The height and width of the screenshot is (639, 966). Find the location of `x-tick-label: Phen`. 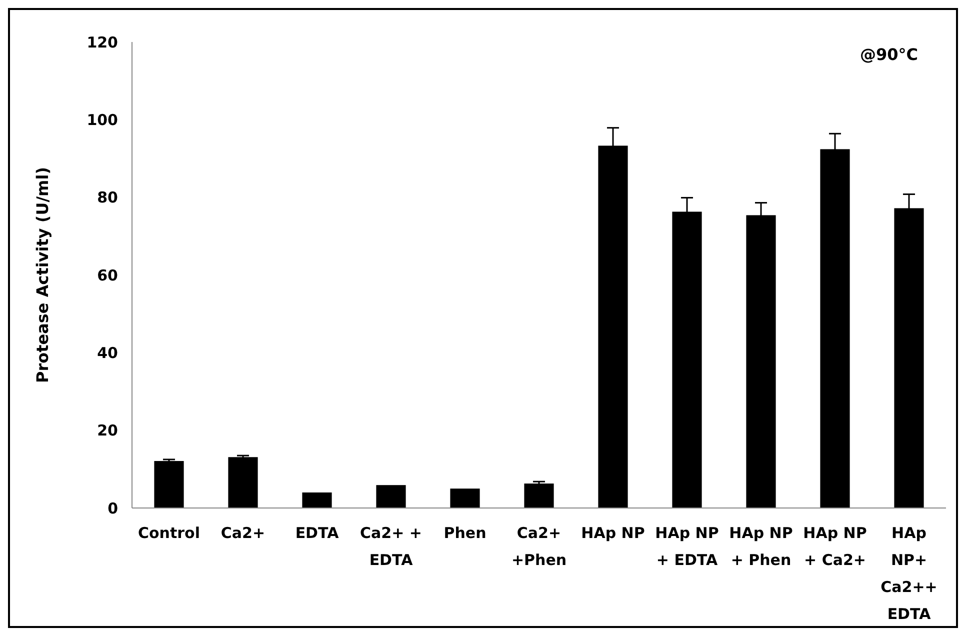

x-tick-label: Phen is located at coordinates (465, 533).